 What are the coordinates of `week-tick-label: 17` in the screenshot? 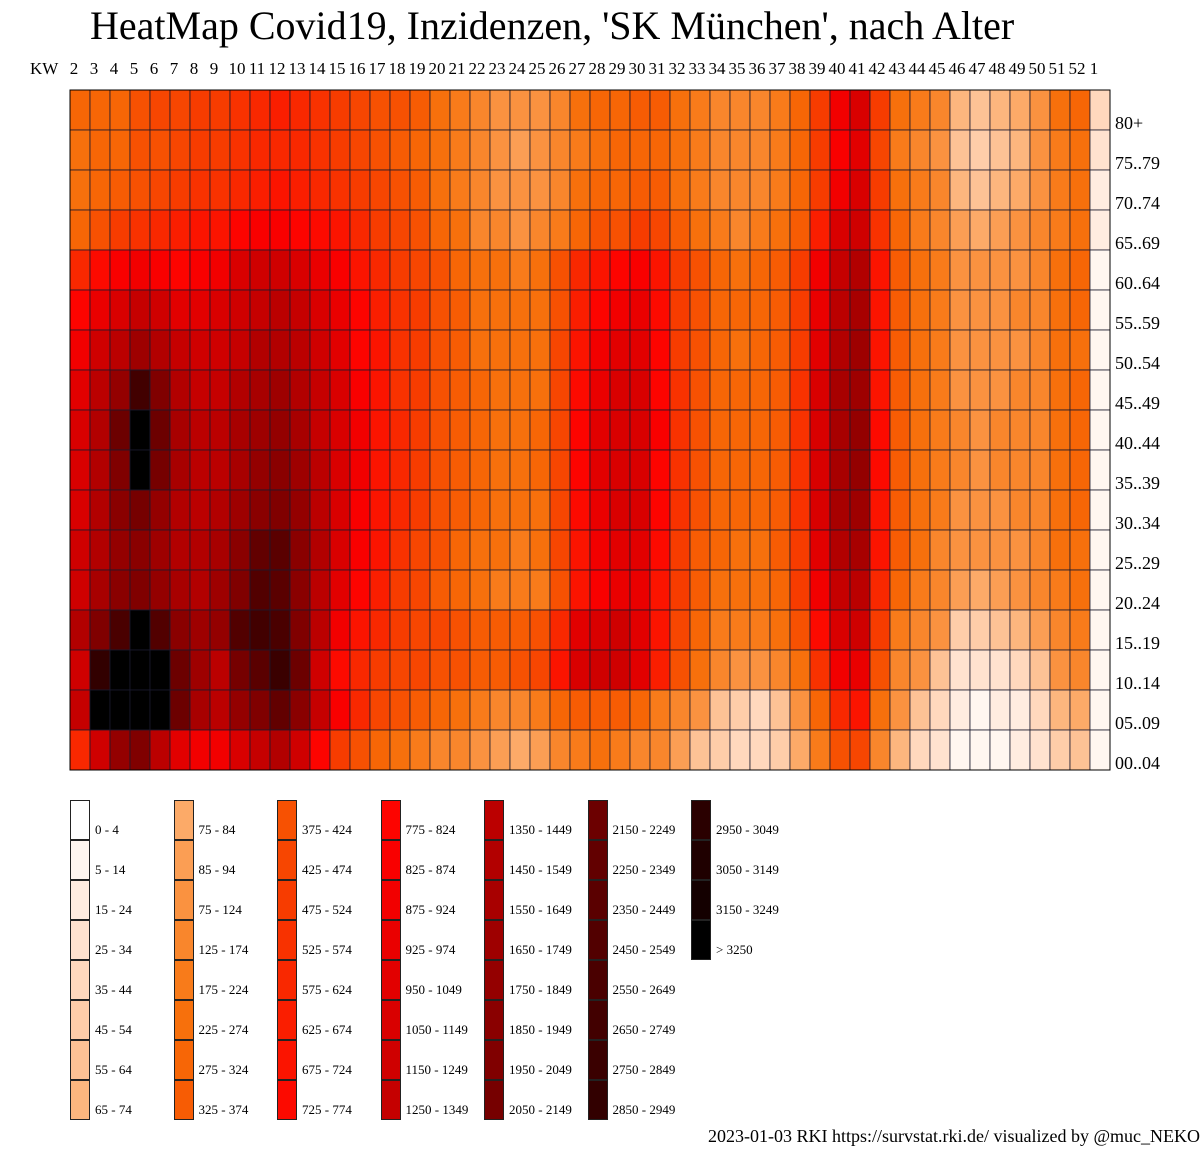 It's located at (377, 68).